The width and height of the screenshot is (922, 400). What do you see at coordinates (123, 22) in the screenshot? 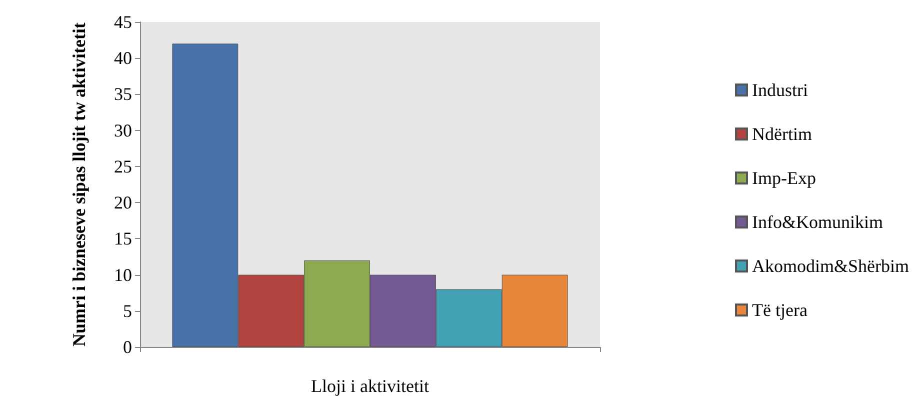
I see `y-tick-label: 45` at bounding box center [123, 22].